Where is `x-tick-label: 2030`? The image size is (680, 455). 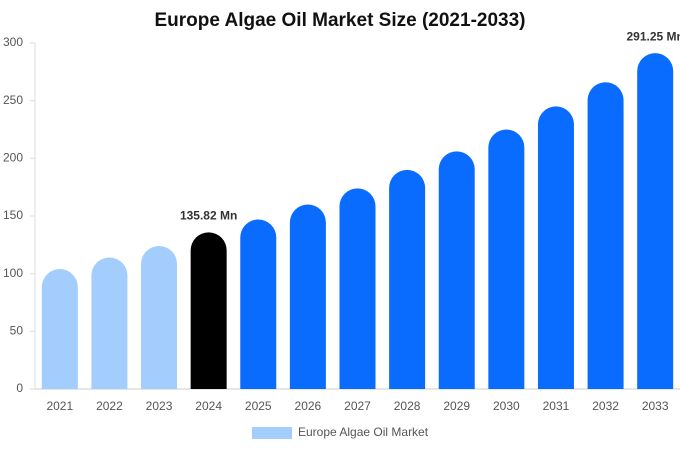 x-tick-label: 2030 is located at coordinates (506, 406).